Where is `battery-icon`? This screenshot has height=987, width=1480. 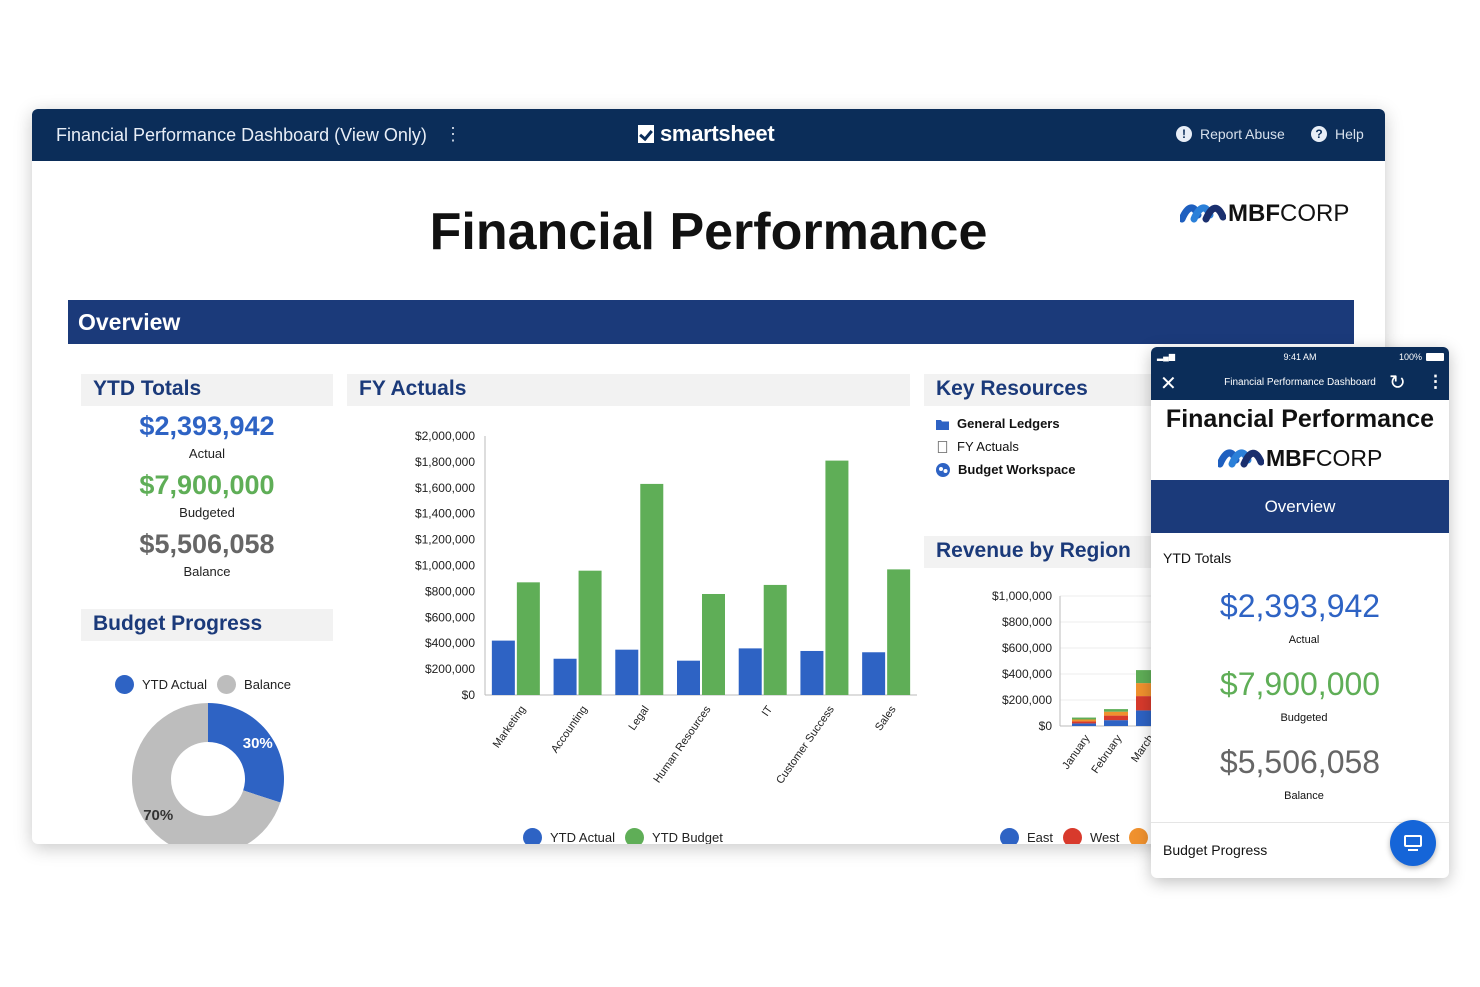
battery-icon is located at coordinates (1435, 357).